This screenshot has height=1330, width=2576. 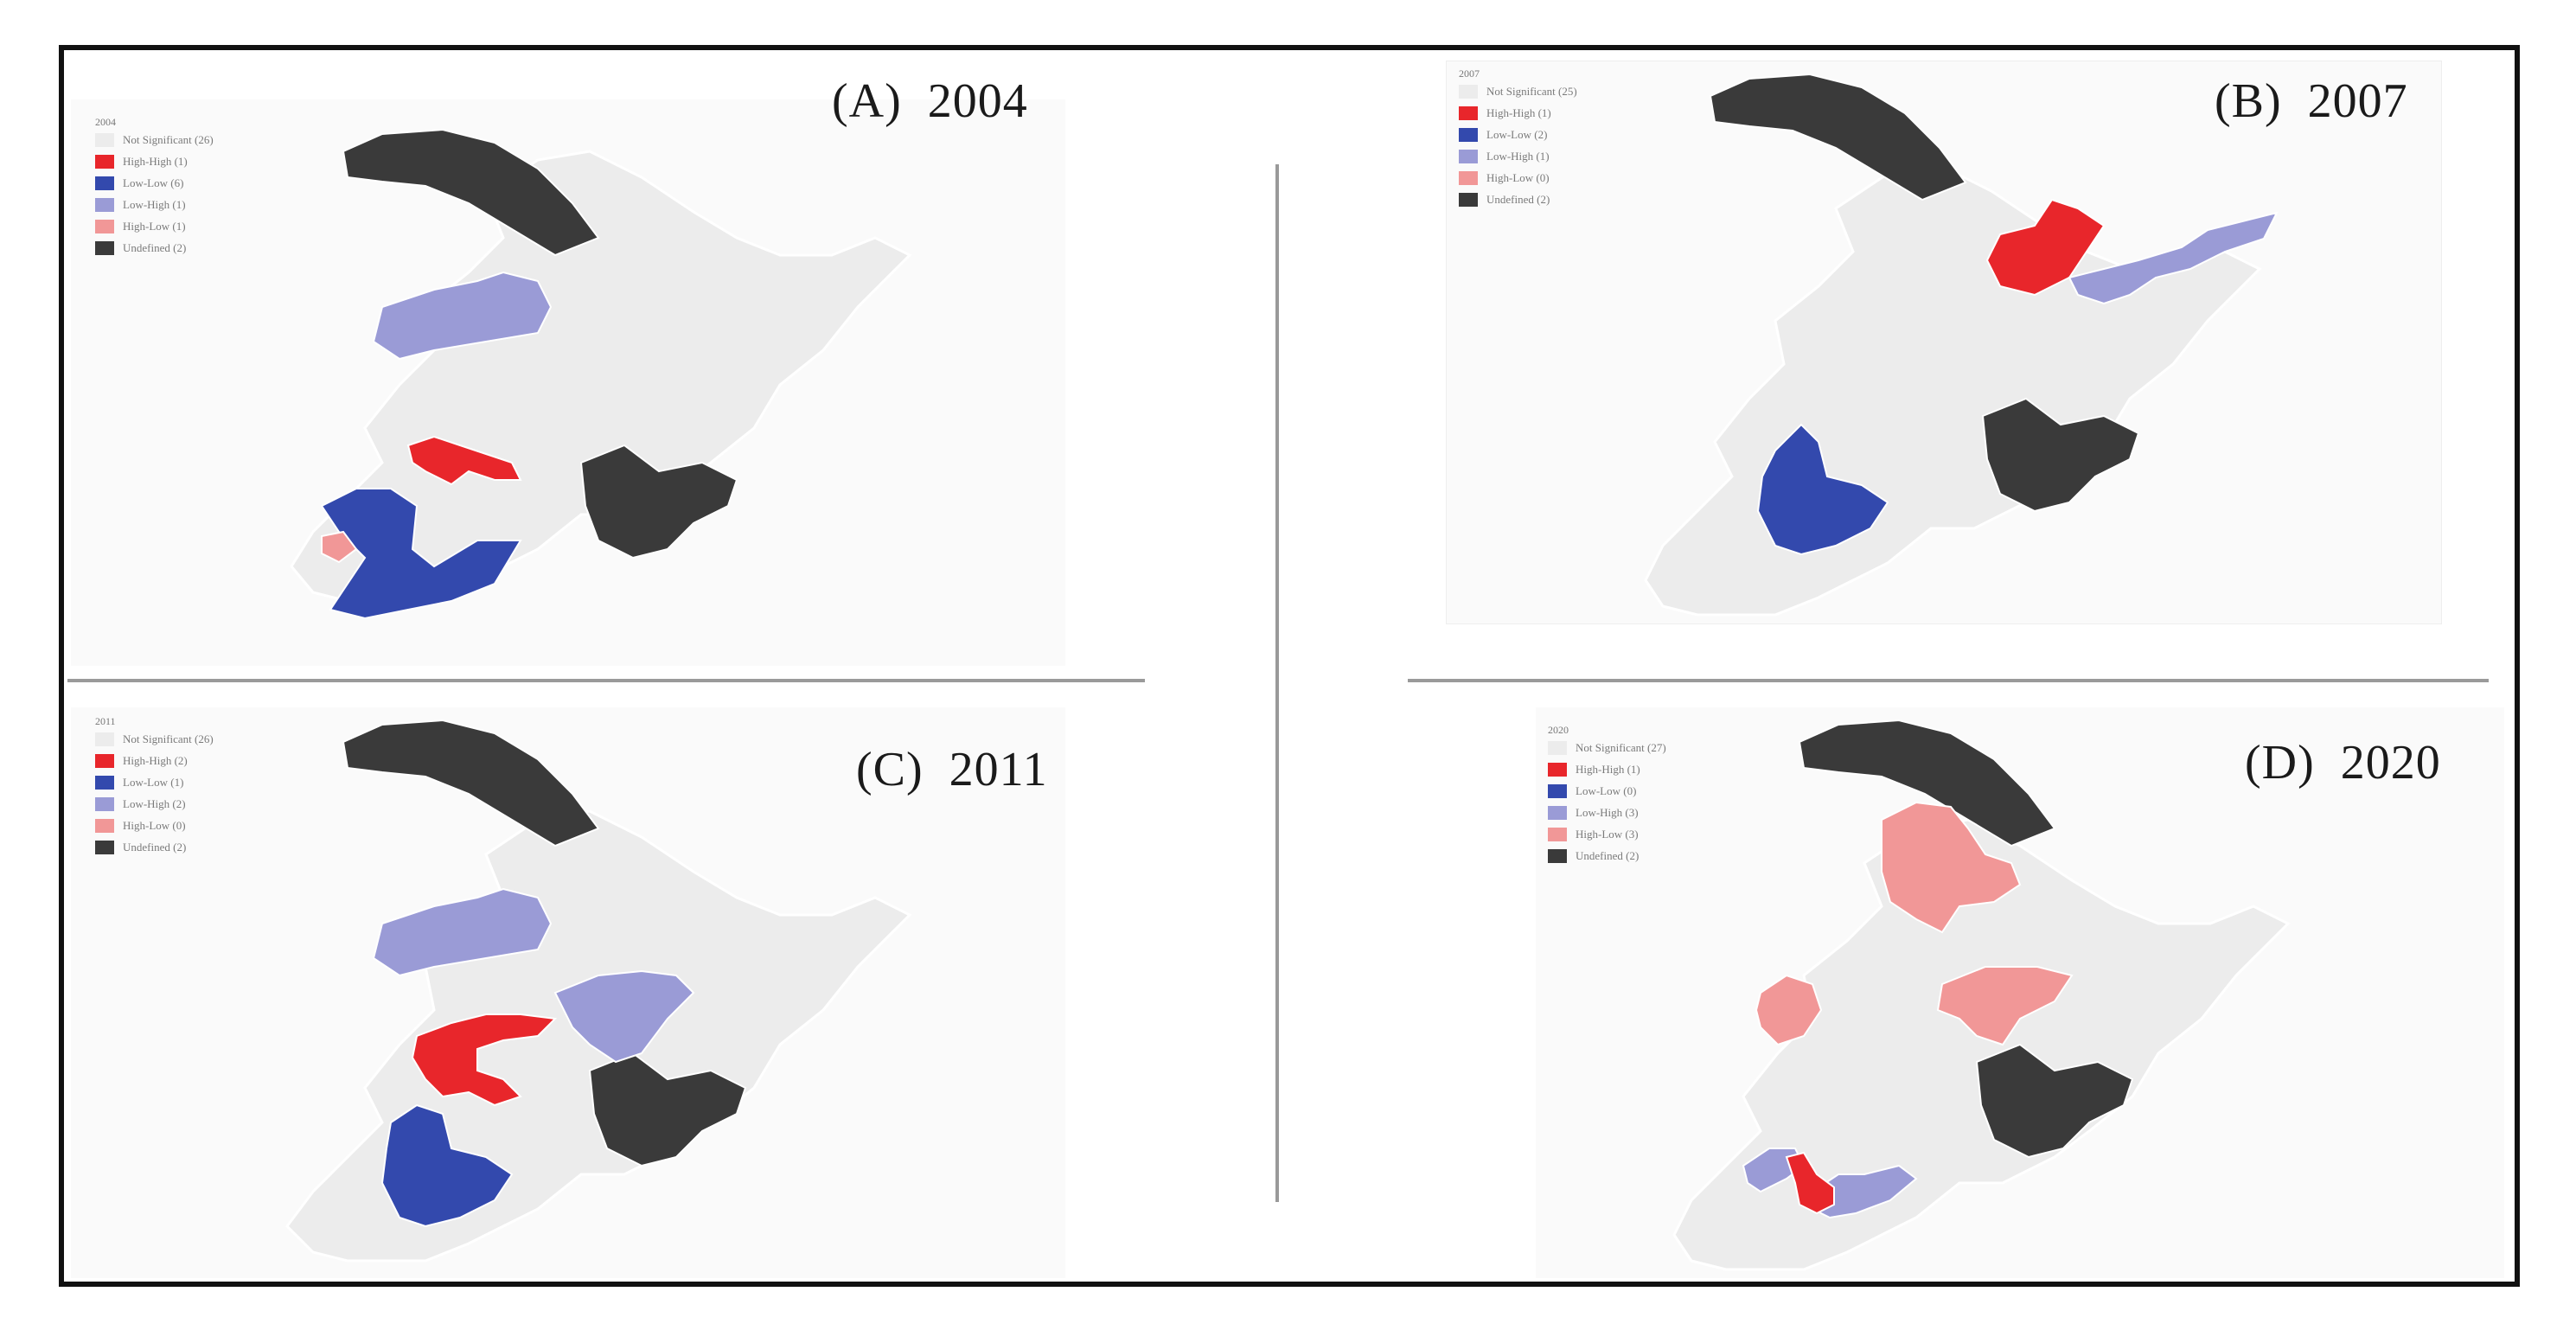 I want to click on panel-title: (D) 2020, so click(x=2343, y=763).